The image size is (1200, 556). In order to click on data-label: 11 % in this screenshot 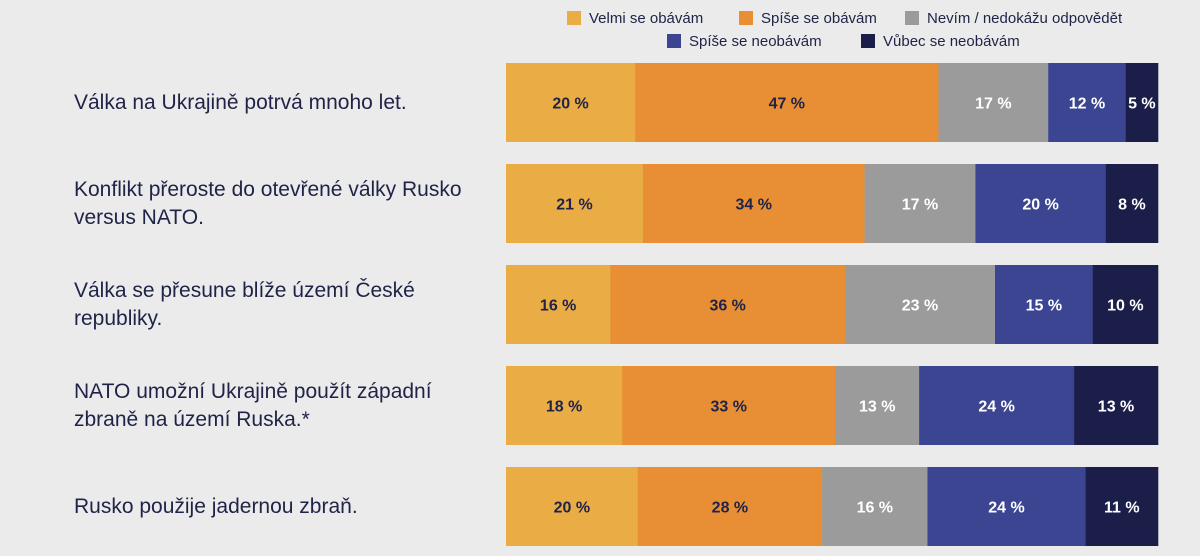, I will do `click(1122, 508)`.